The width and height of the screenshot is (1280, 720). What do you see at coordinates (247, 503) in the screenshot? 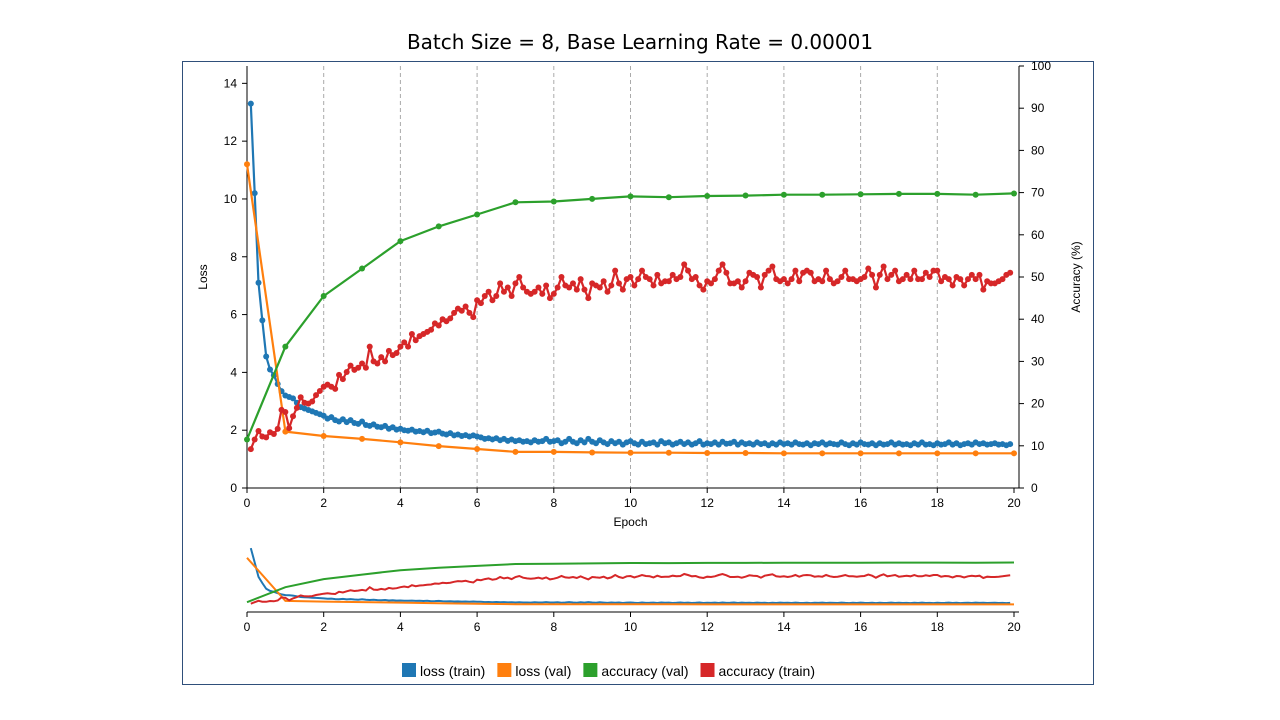
I see `x-tick-label: 0` at bounding box center [247, 503].